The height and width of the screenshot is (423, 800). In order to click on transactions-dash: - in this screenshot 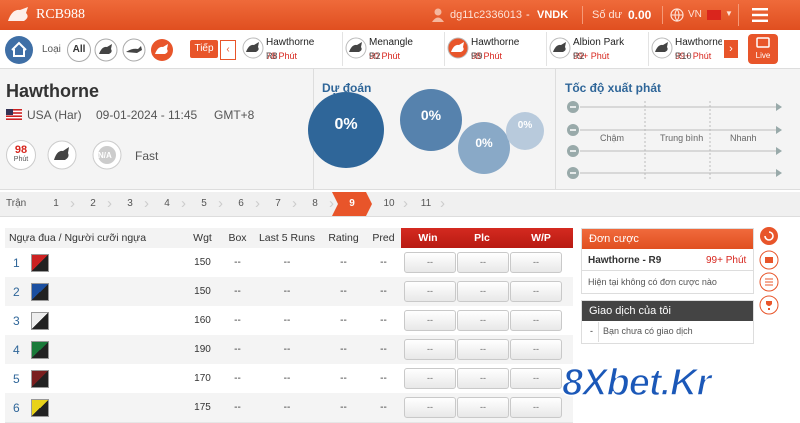, I will do `click(591, 331)`.